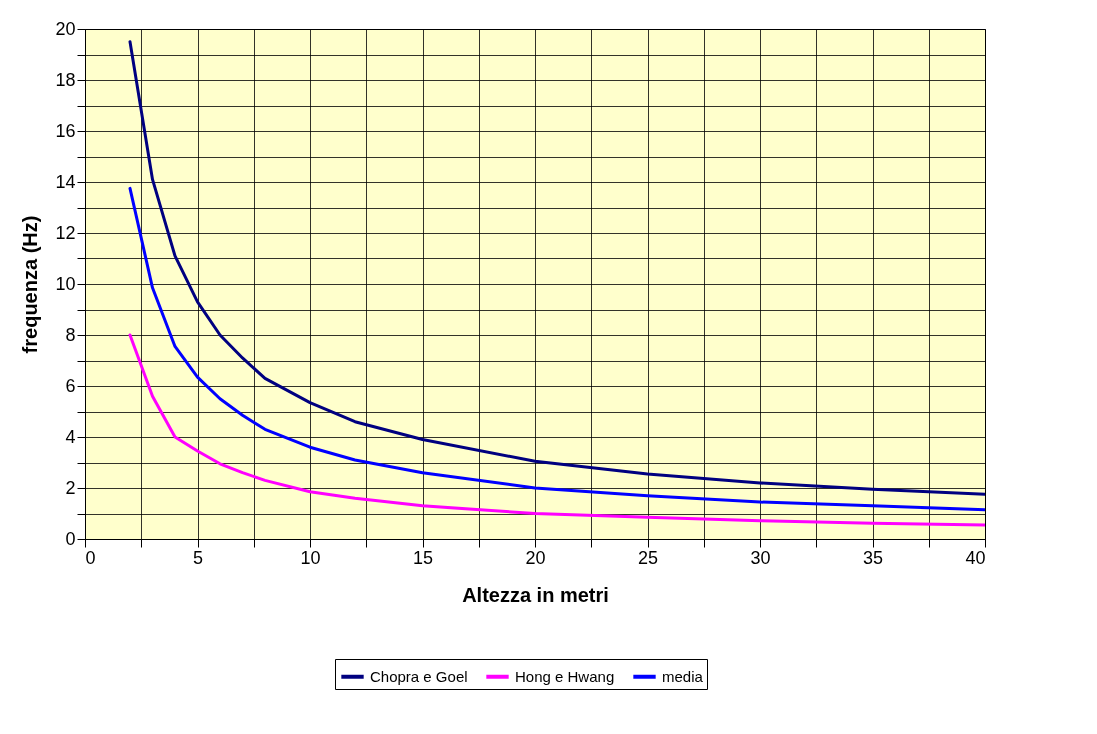 The width and height of the screenshot is (1097, 734). What do you see at coordinates (65, 130) in the screenshot?
I see `y-tick-label: 16` at bounding box center [65, 130].